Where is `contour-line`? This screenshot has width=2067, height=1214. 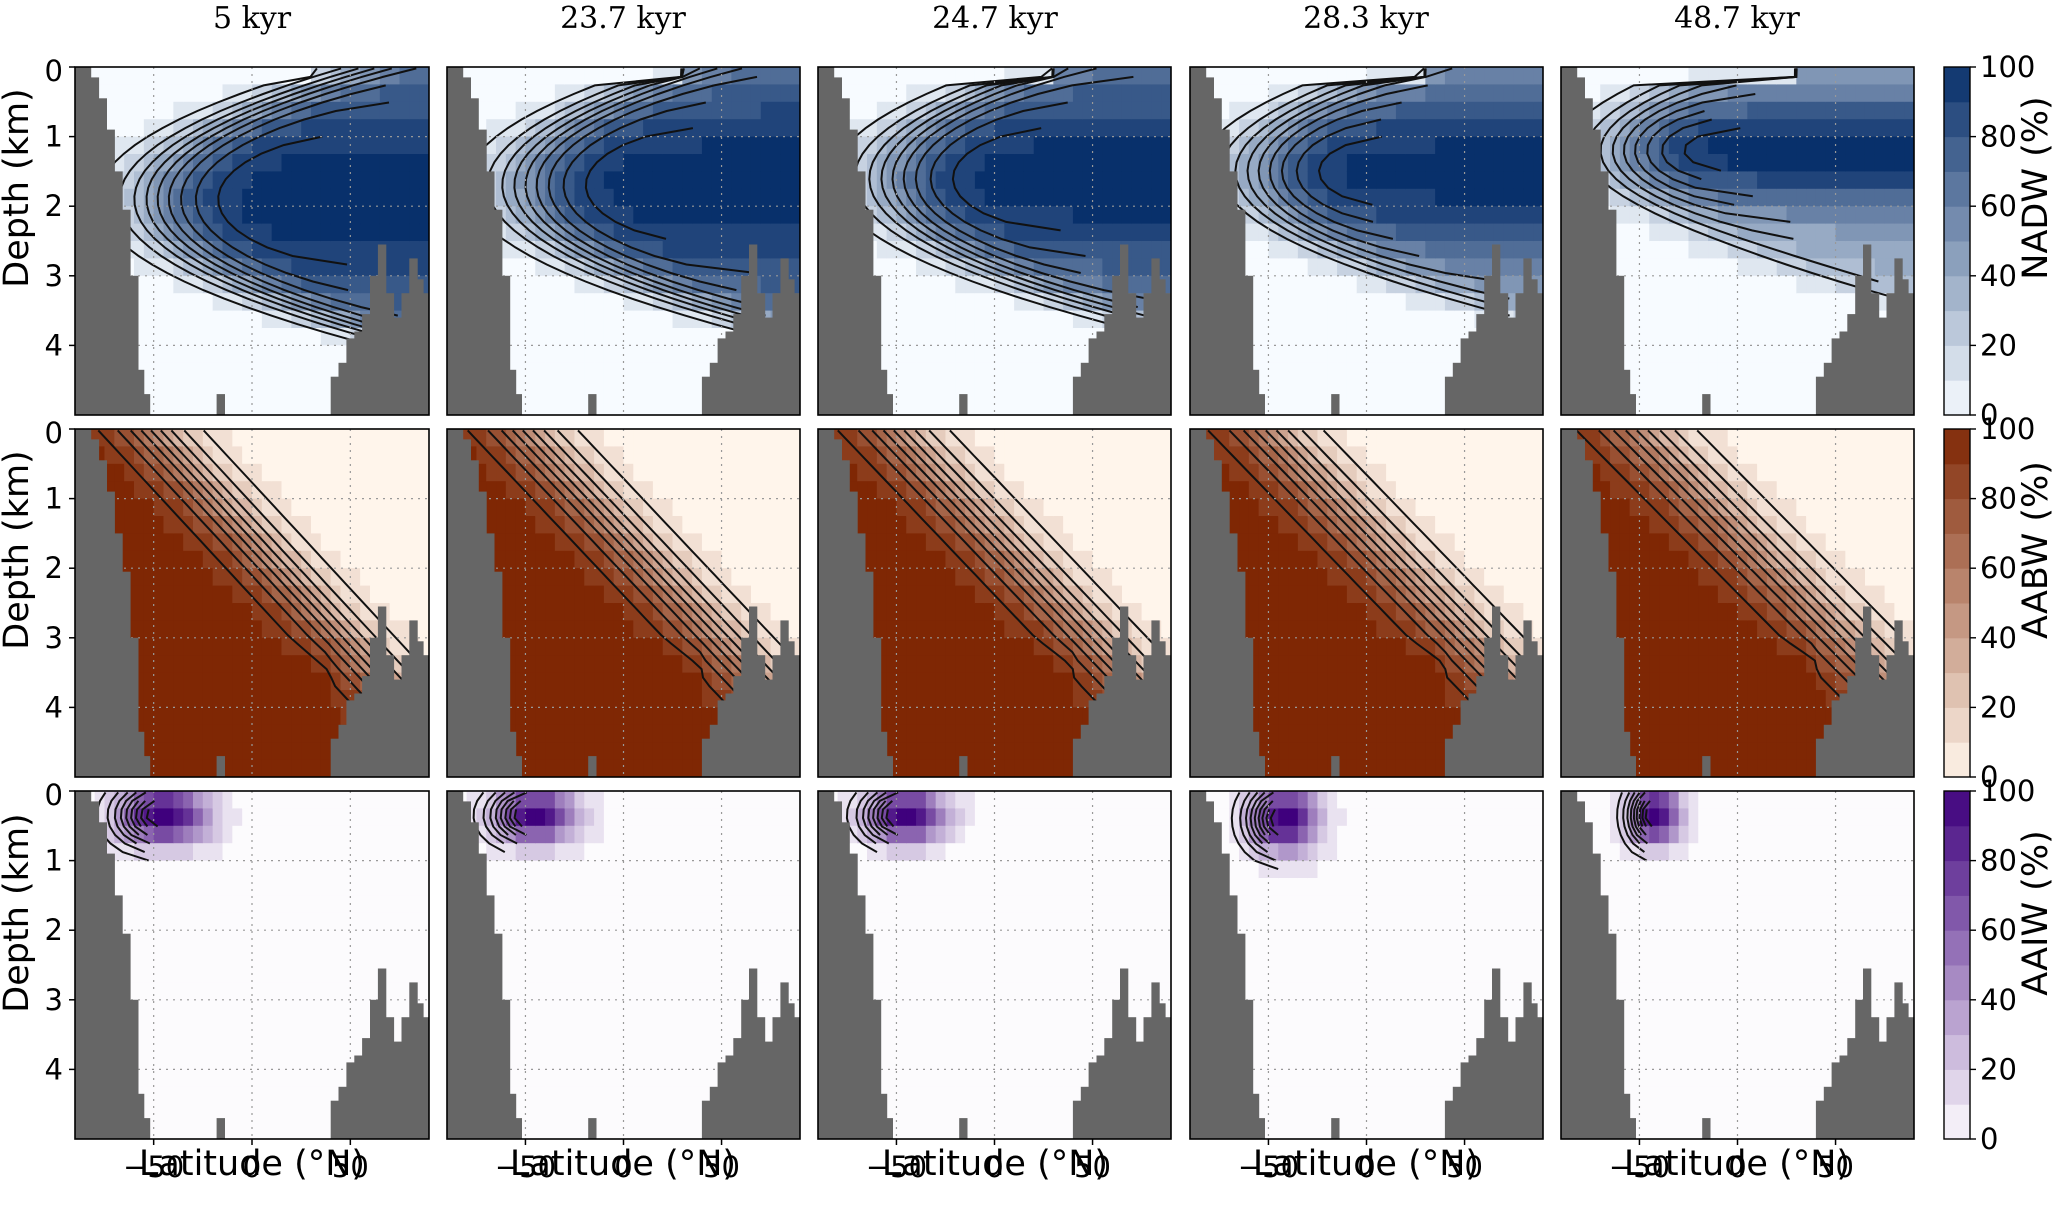
contour-line is located at coordinates (645, 192).